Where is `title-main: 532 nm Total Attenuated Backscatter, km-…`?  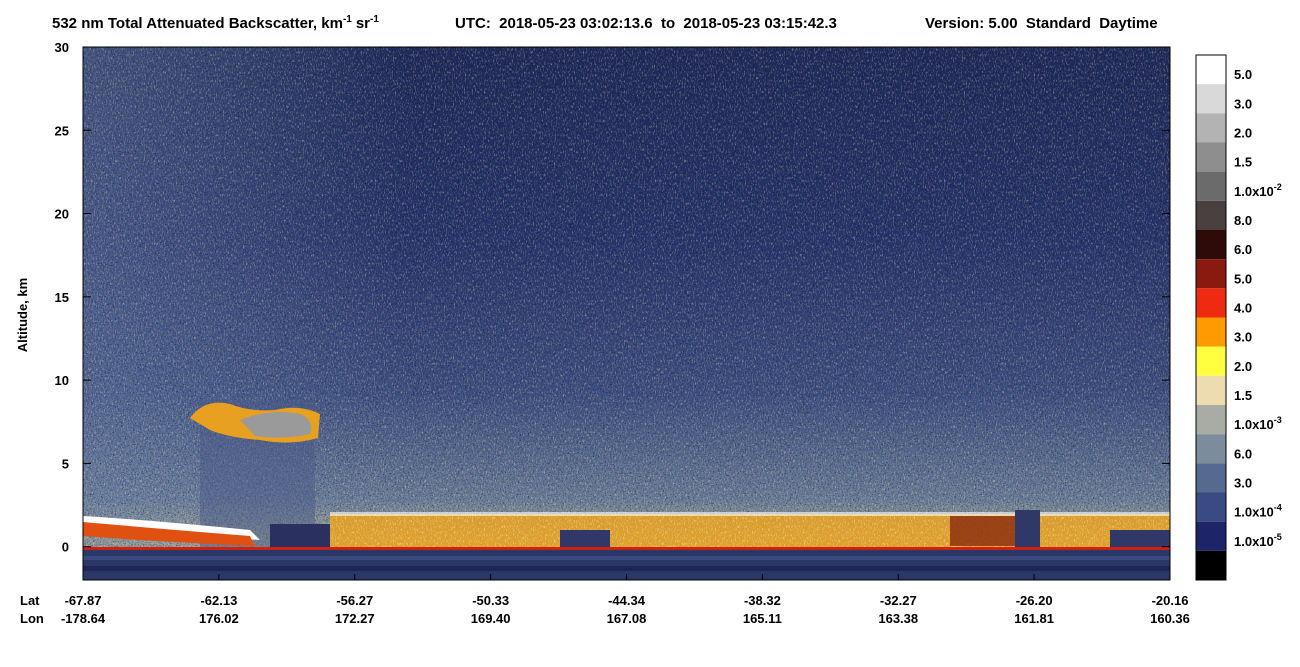 title-main: 532 nm Total Attenuated Backscatter, km-… is located at coordinates (215, 23).